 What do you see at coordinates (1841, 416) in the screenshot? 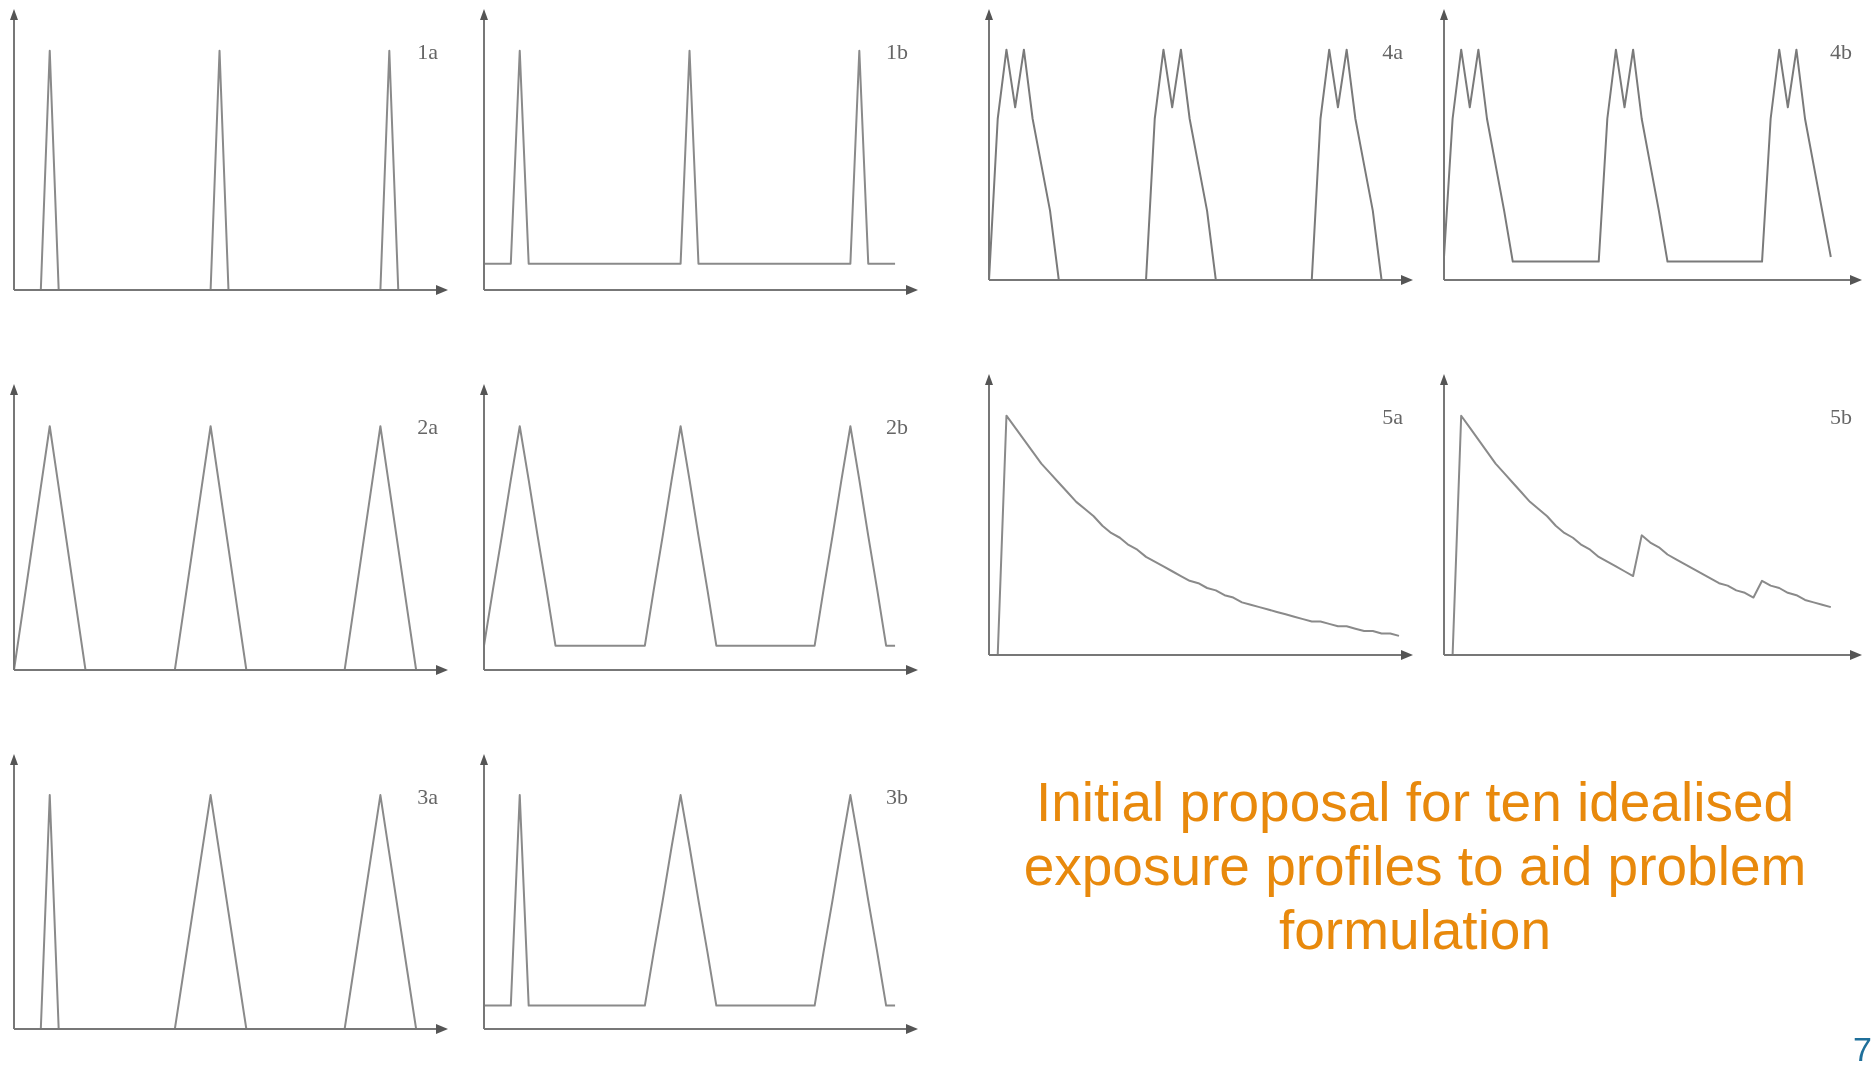
I see `chart-title: 5b` at bounding box center [1841, 416].